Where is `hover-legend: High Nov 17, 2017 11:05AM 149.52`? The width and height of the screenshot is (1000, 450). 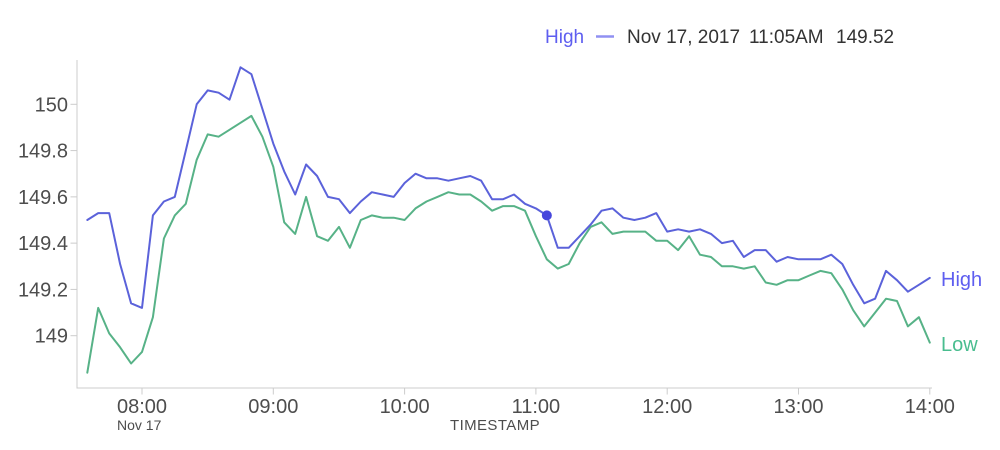 hover-legend: High Nov 17, 2017 11:05AM 149.52 is located at coordinates (719, 37).